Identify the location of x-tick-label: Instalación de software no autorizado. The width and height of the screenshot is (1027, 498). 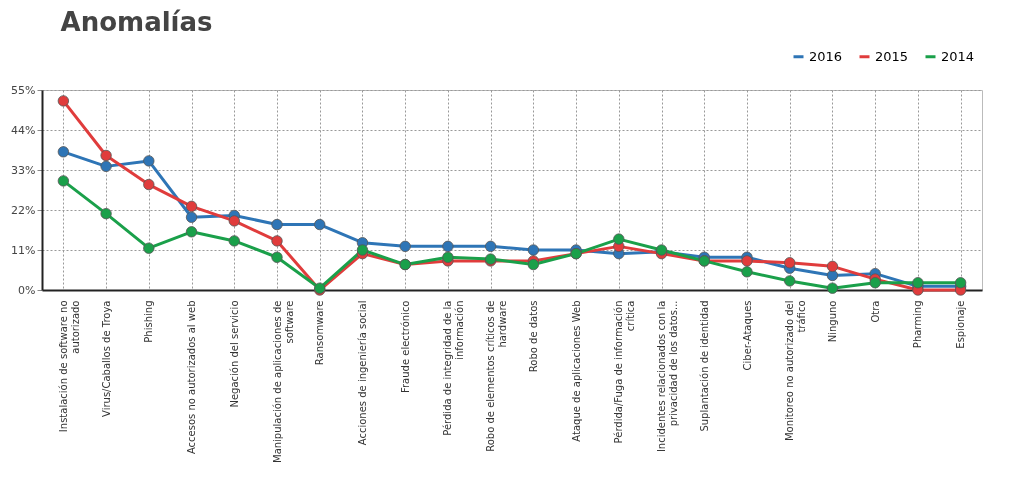
(69, 366).